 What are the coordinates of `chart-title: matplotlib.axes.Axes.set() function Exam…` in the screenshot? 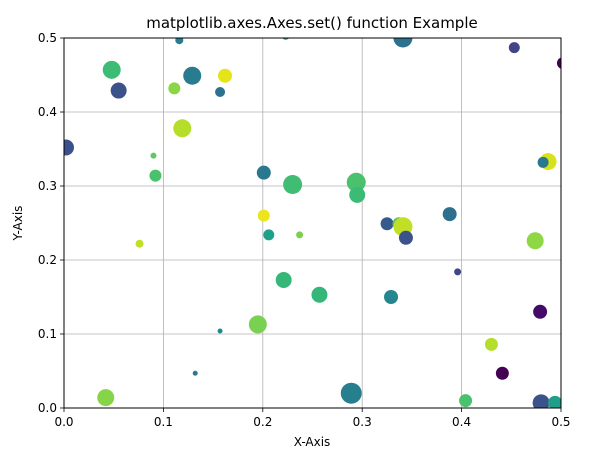 It's located at (311, 23).